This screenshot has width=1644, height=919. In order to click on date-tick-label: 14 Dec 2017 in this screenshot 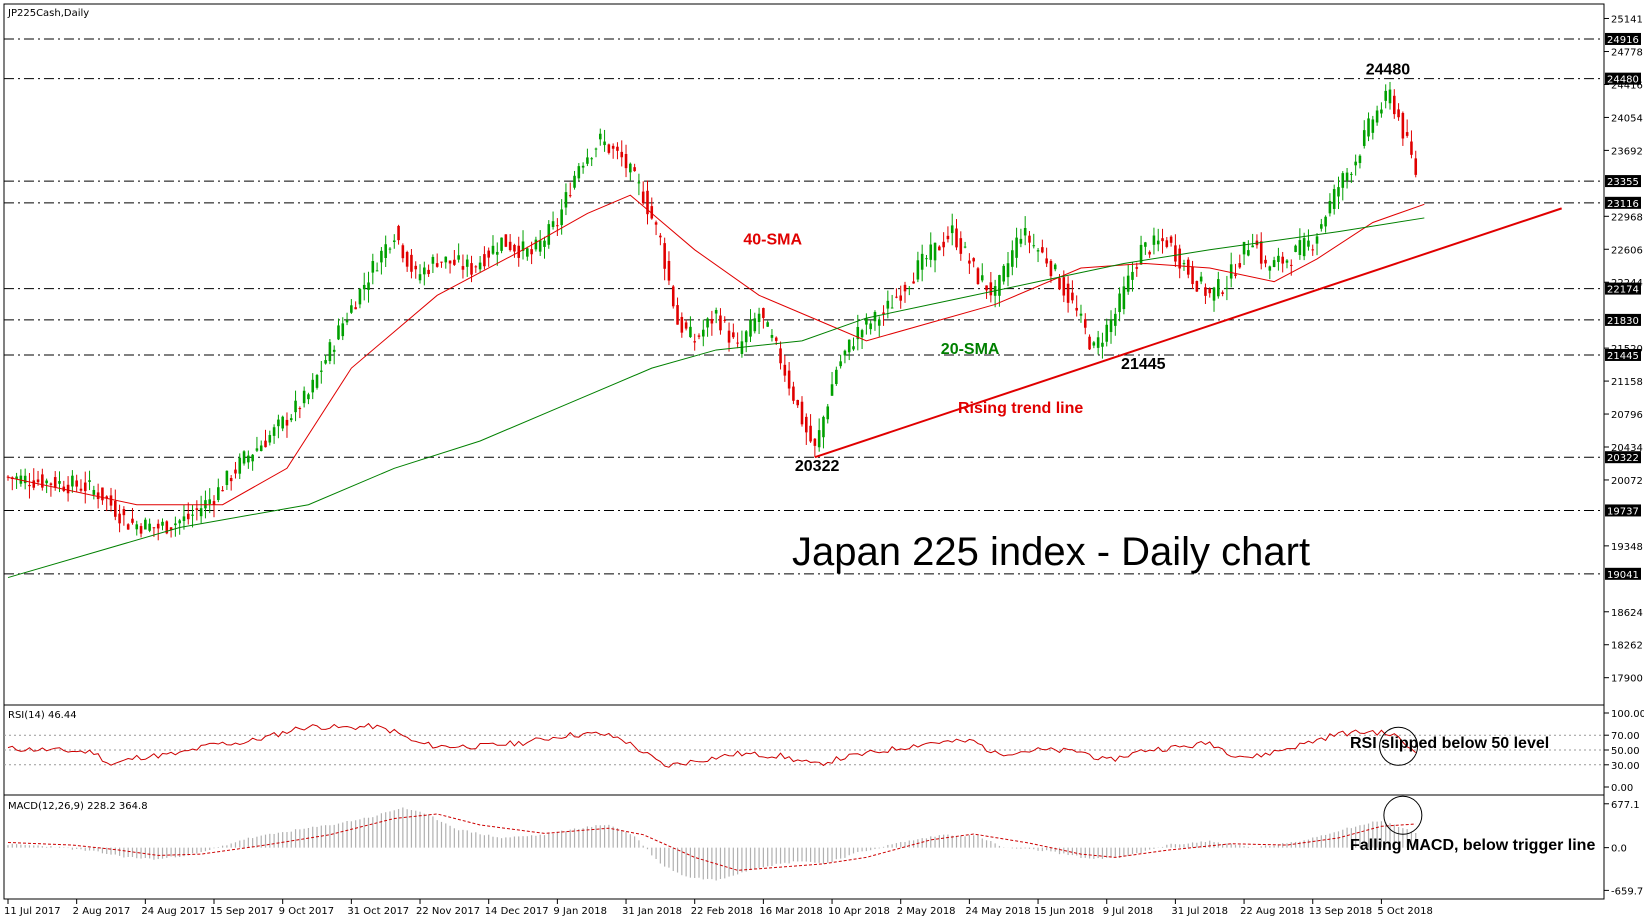, I will do `click(517, 911)`.